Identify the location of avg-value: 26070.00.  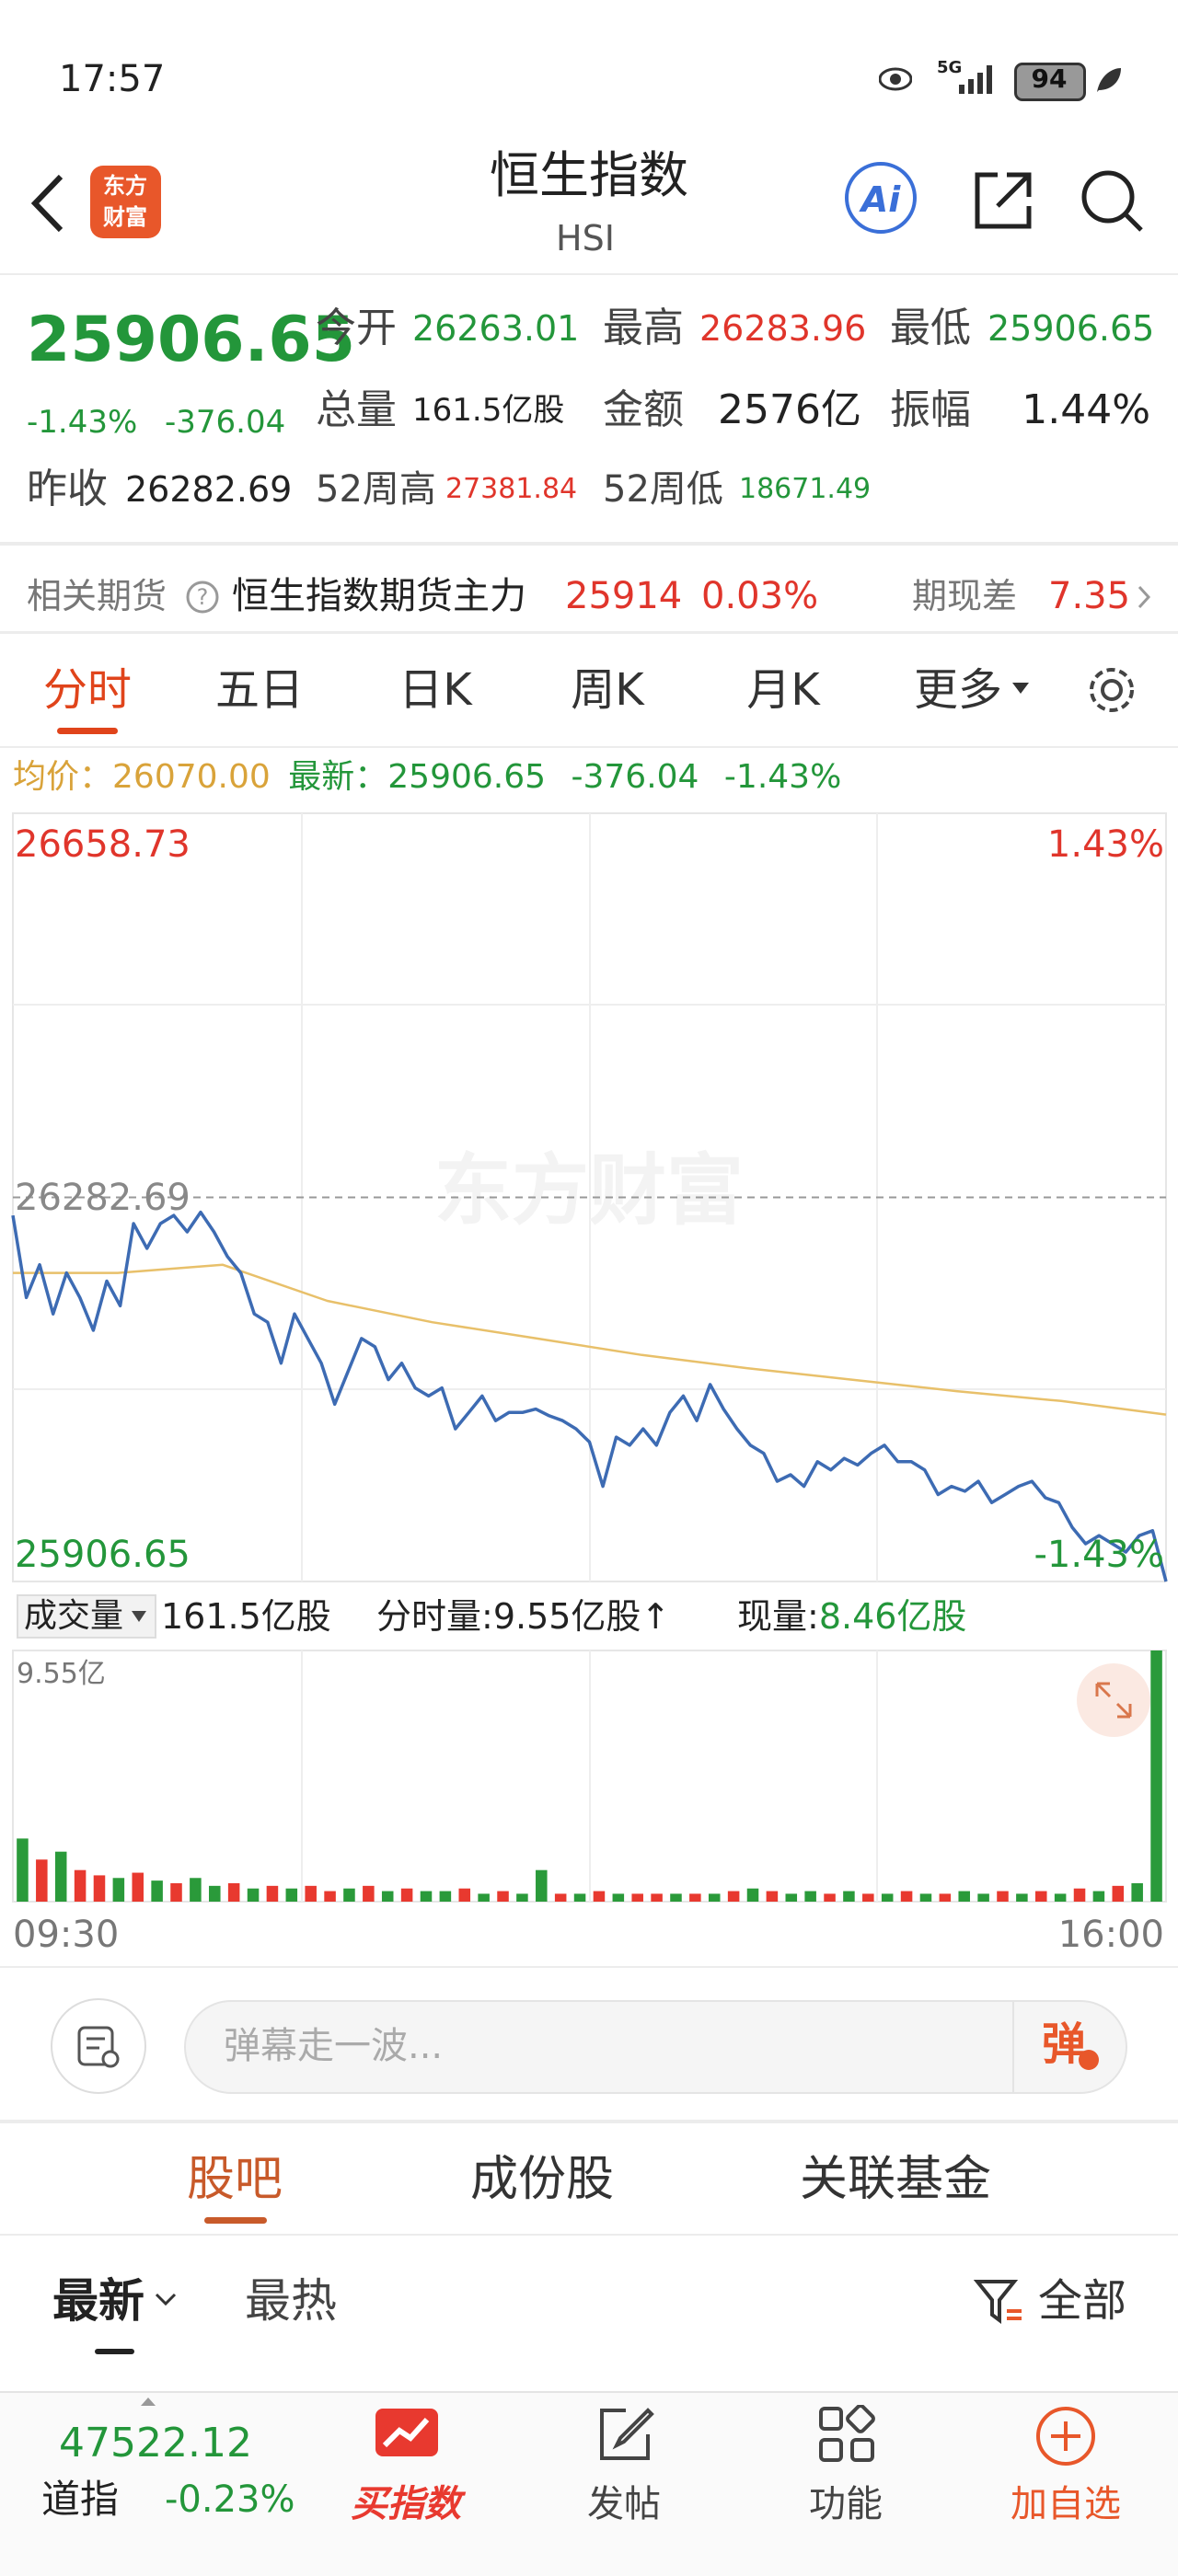
(191, 777).